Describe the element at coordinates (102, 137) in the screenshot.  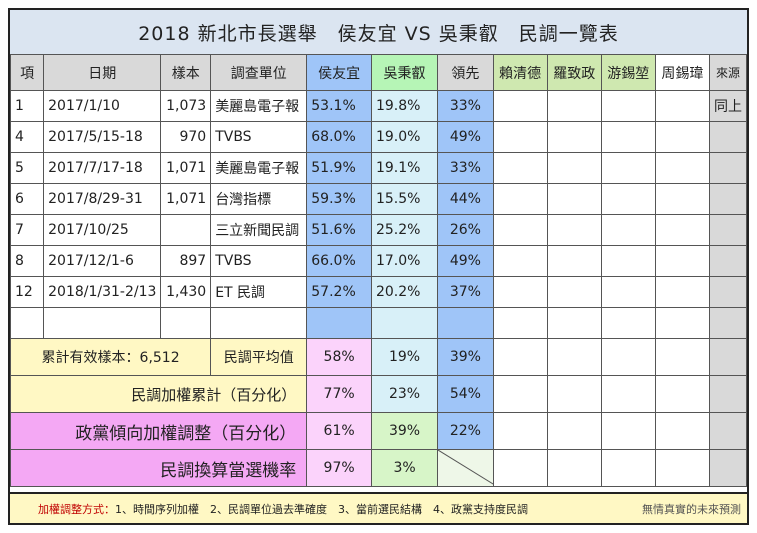
I see `row-date: 2017/5/15-18` at that location.